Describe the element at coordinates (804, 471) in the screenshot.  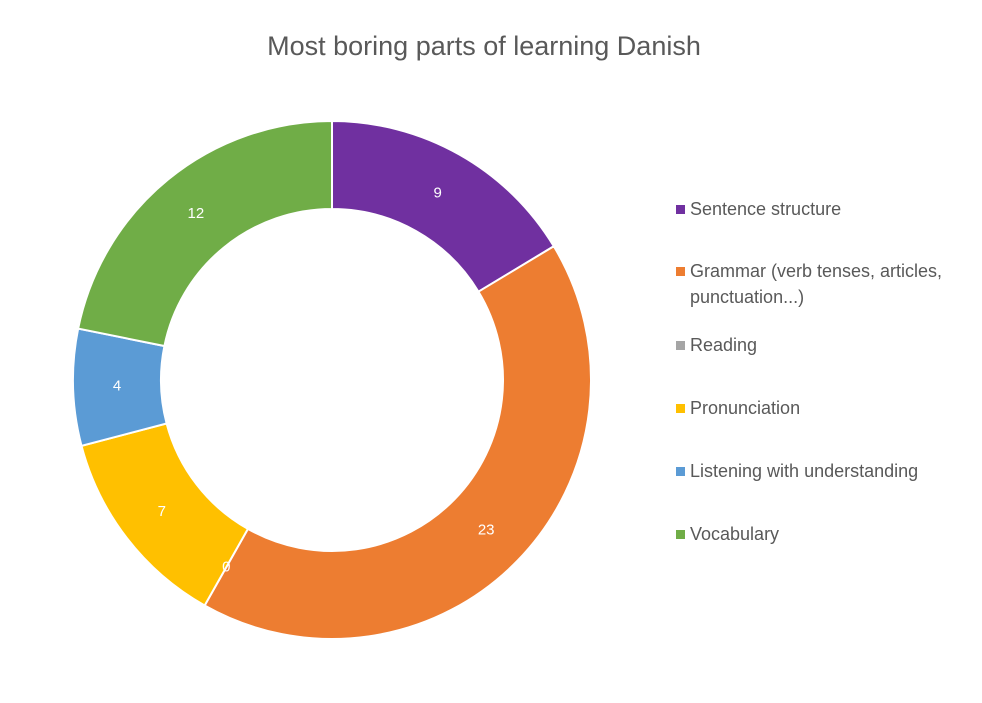
I see `legend-label: Listening with understanding` at that location.